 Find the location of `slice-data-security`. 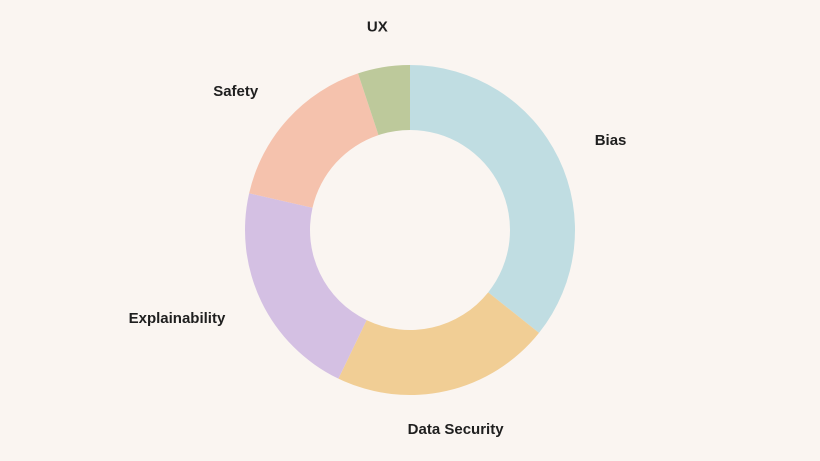

slice-data-security is located at coordinates (439, 343).